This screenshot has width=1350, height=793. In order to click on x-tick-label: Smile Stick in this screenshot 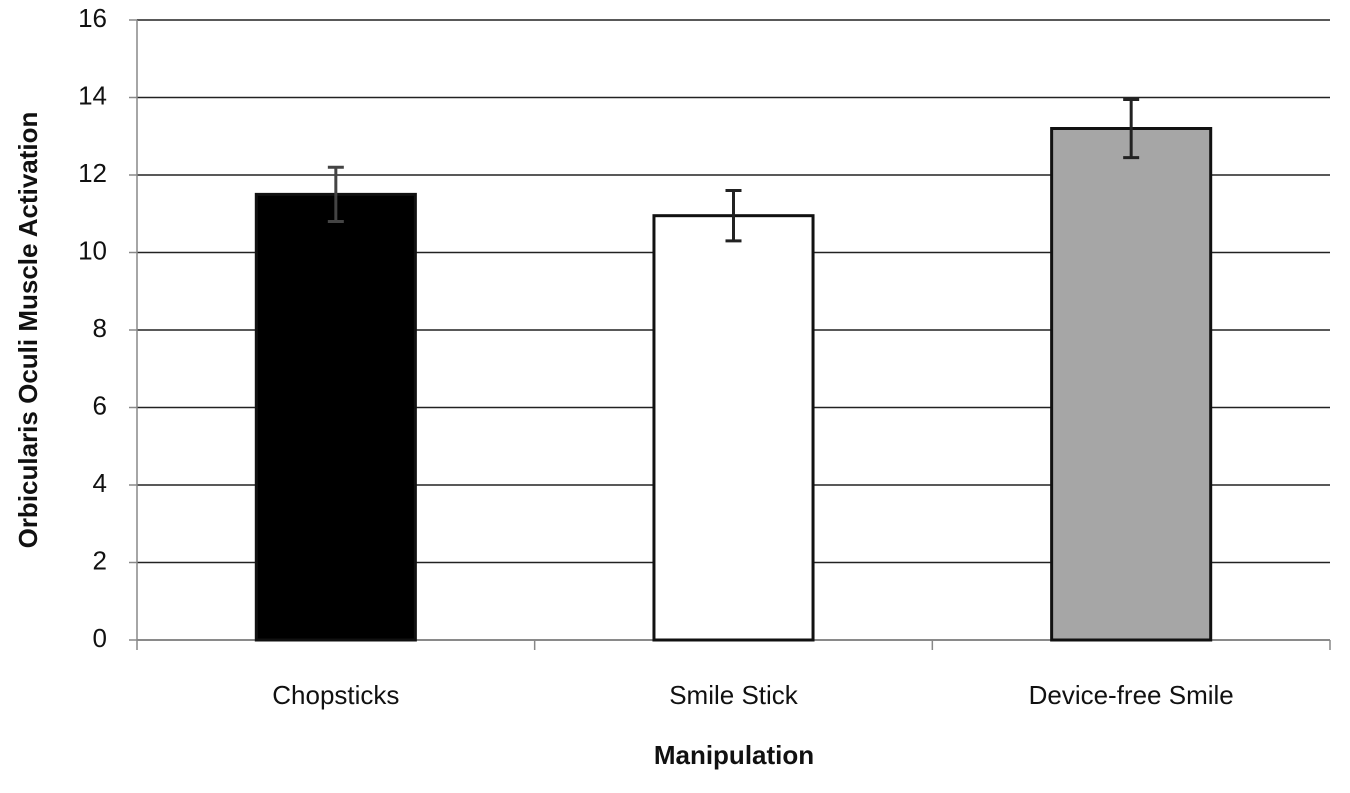, I will do `click(734, 695)`.